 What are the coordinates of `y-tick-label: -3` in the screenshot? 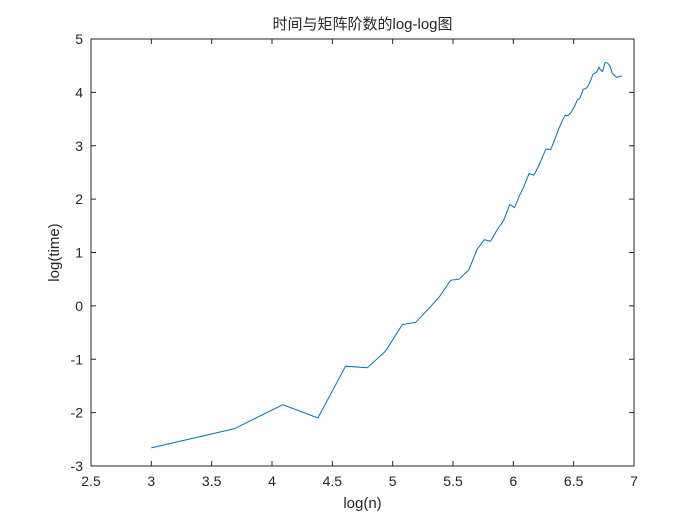 It's located at (77, 466).